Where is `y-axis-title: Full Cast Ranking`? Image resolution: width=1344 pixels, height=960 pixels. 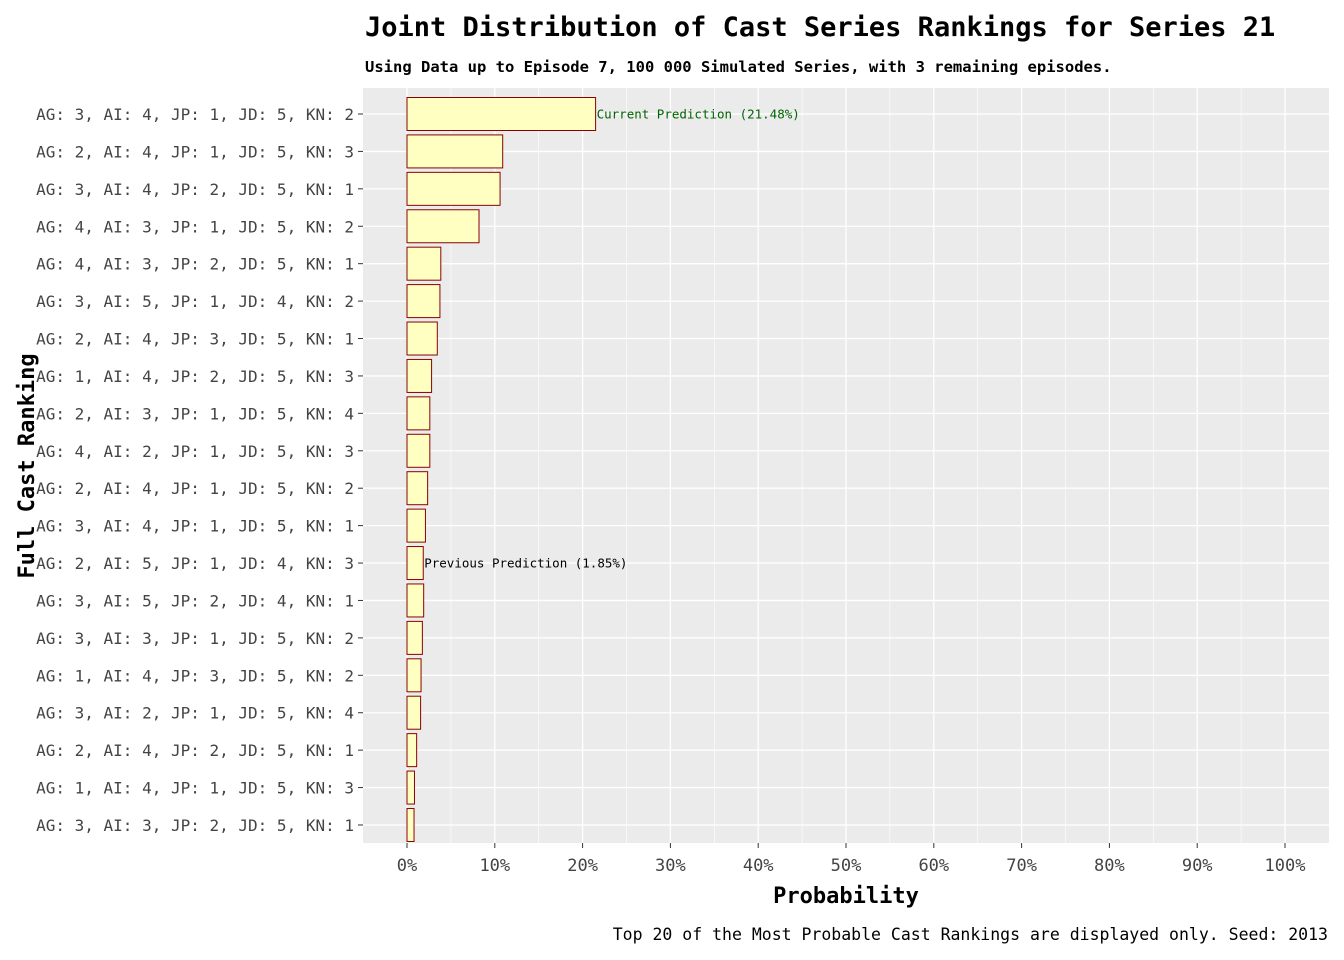
y-axis-title: Full Cast Ranking is located at coordinates (27, 465).